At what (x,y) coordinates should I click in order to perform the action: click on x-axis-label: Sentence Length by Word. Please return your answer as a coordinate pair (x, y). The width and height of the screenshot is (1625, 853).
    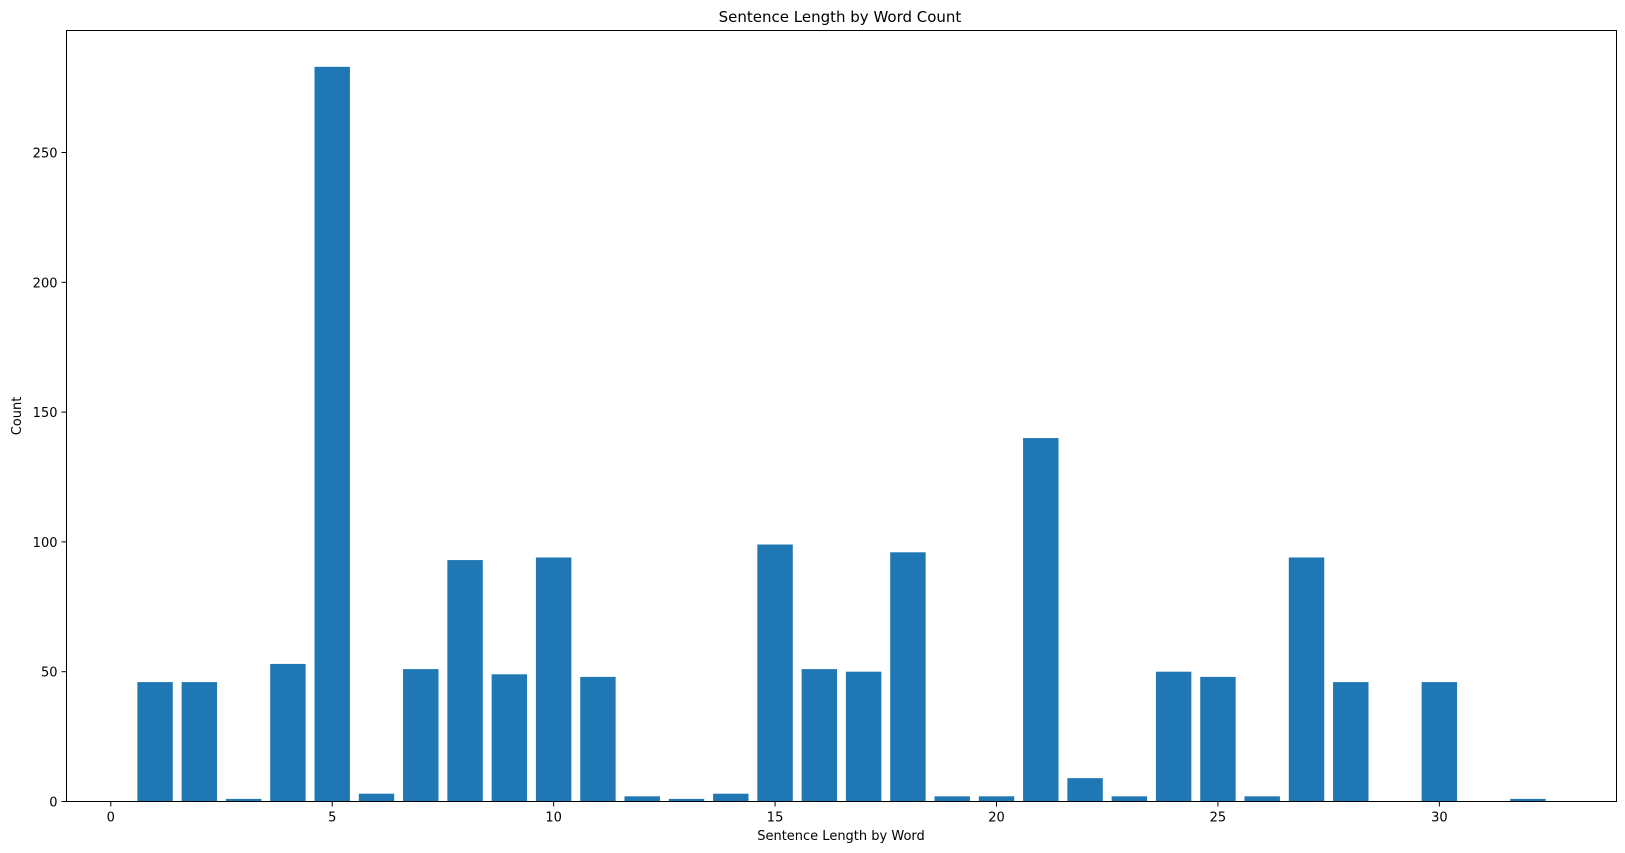
    Looking at the image, I should click on (841, 836).